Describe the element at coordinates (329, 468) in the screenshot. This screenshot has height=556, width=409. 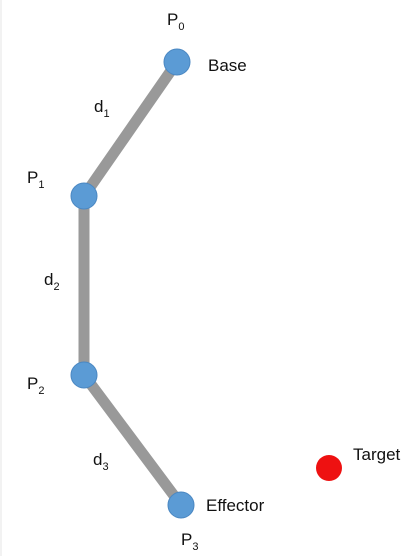
I see `target-point` at that location.